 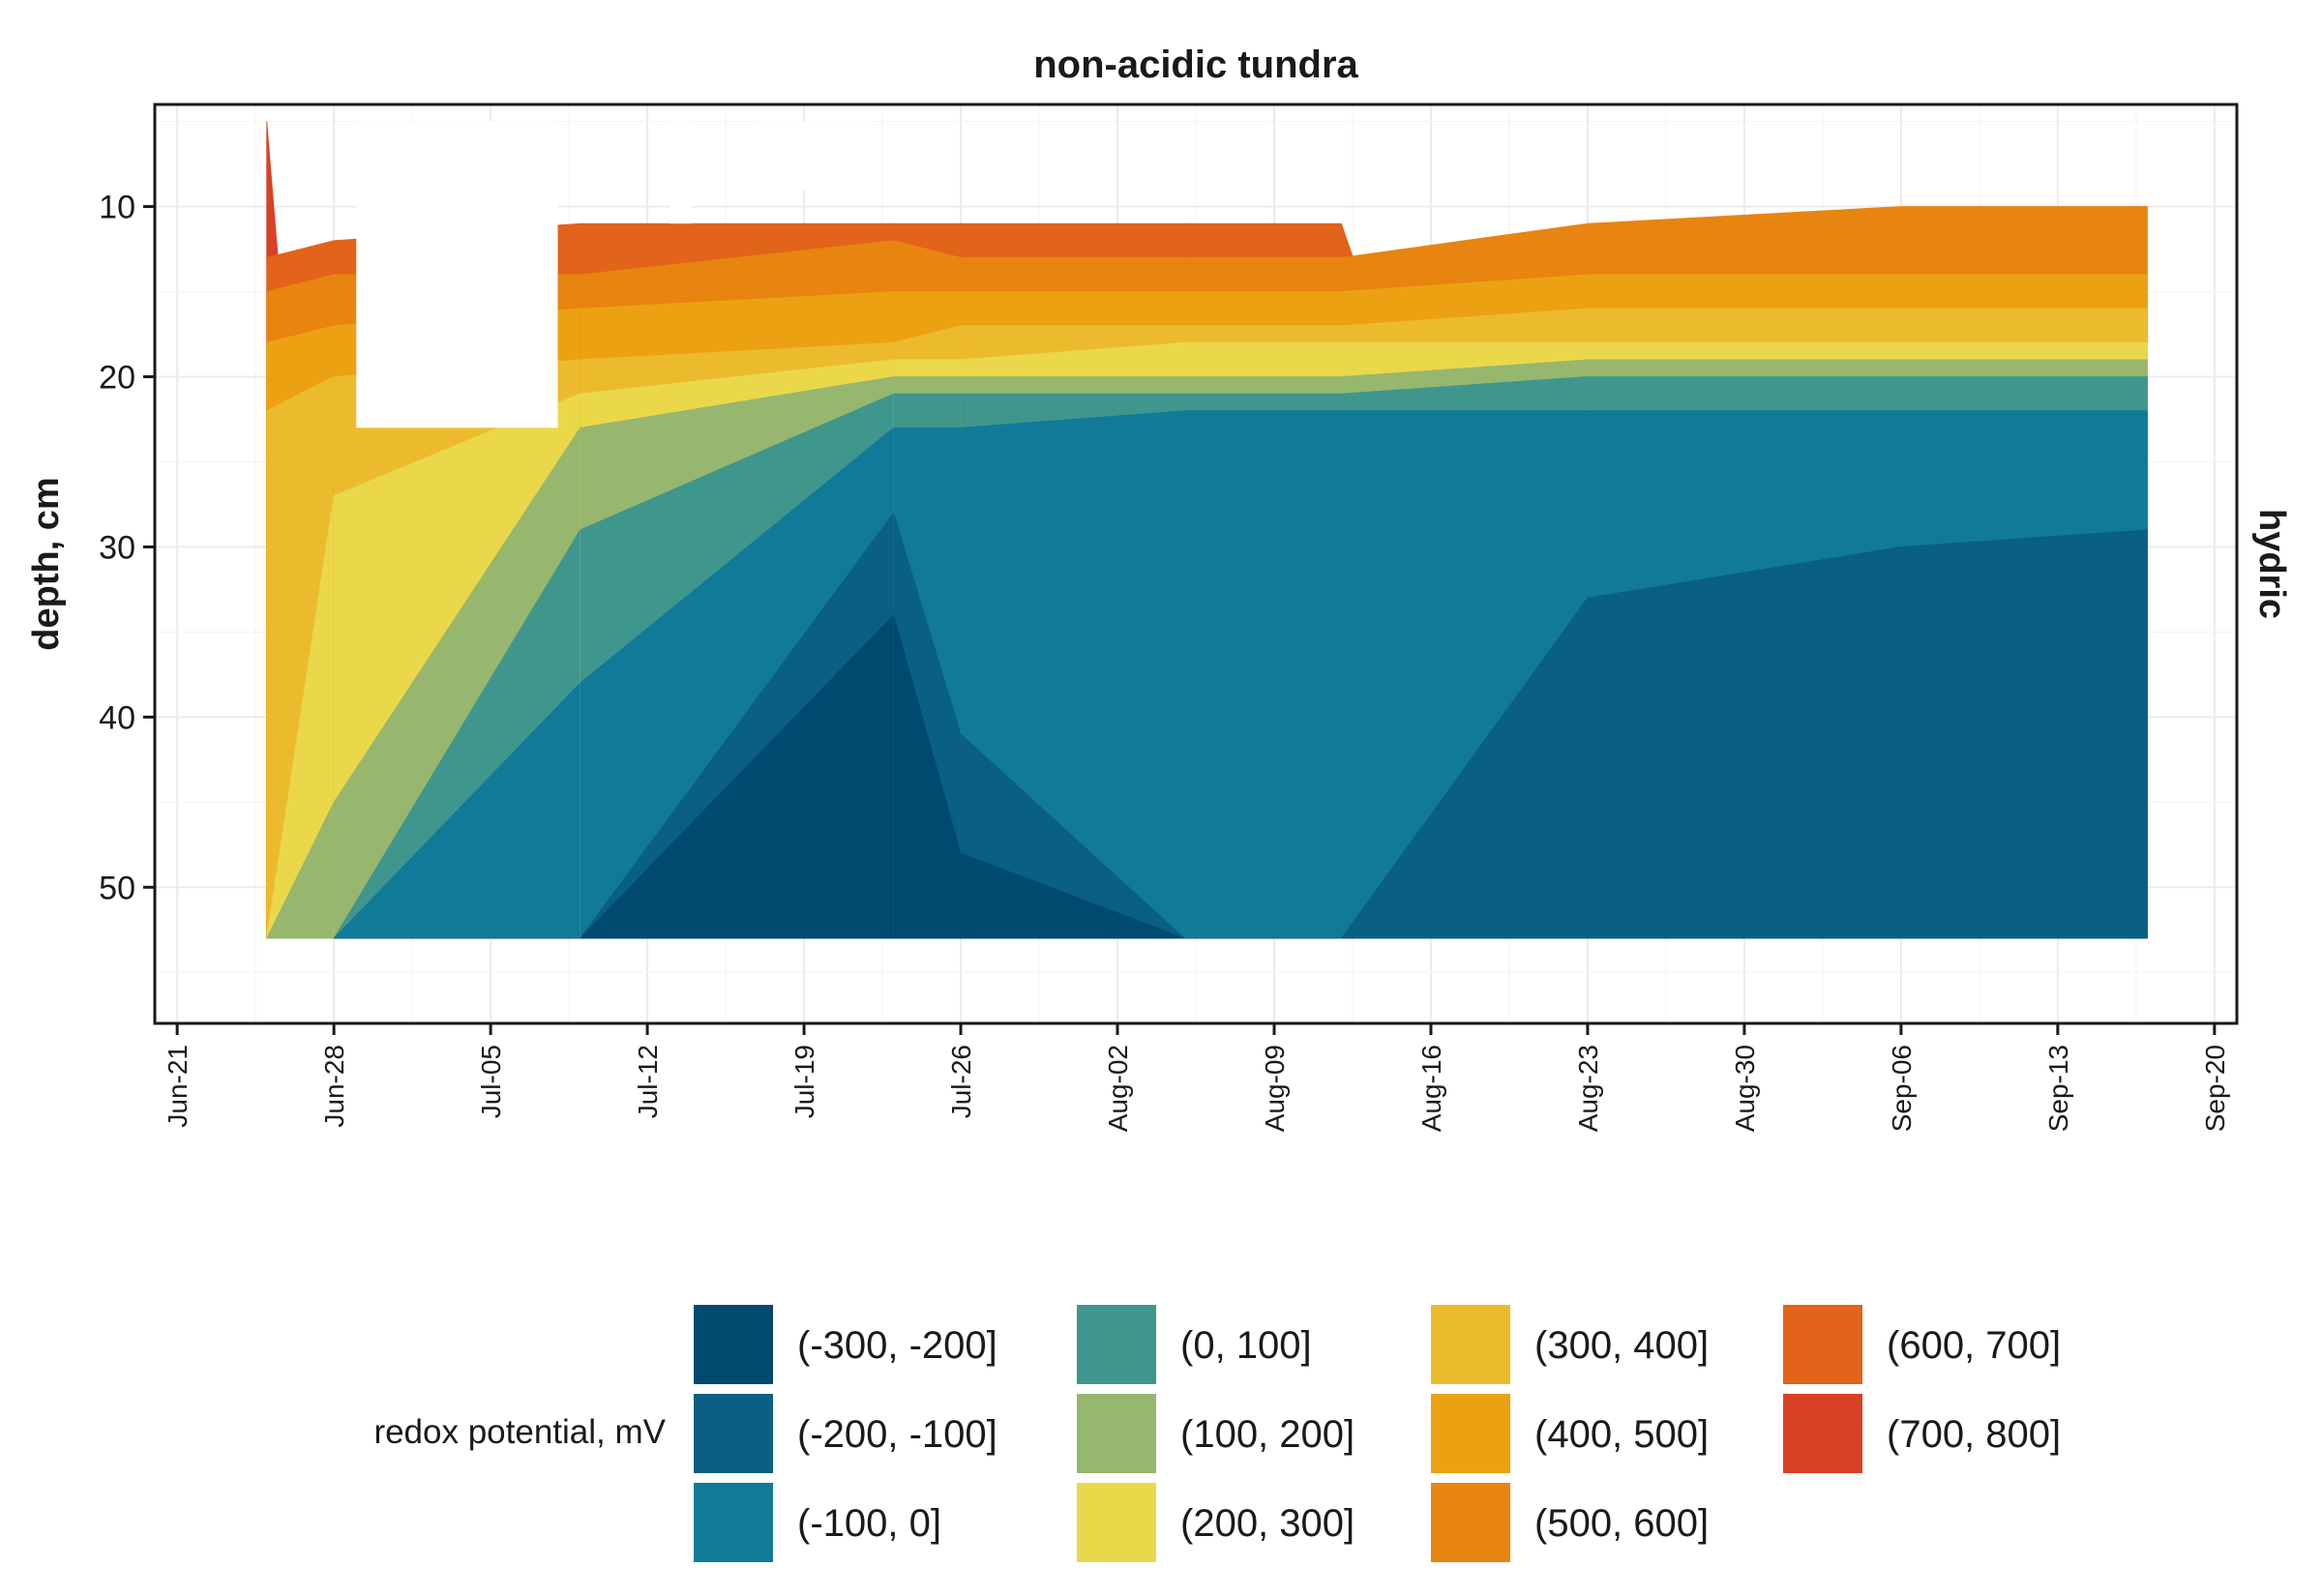 What do you see at coordinates (2215, 1088) in the screenshot?
I see `x-tick-label: Sep-20` at bounding box center [2215, 1088].